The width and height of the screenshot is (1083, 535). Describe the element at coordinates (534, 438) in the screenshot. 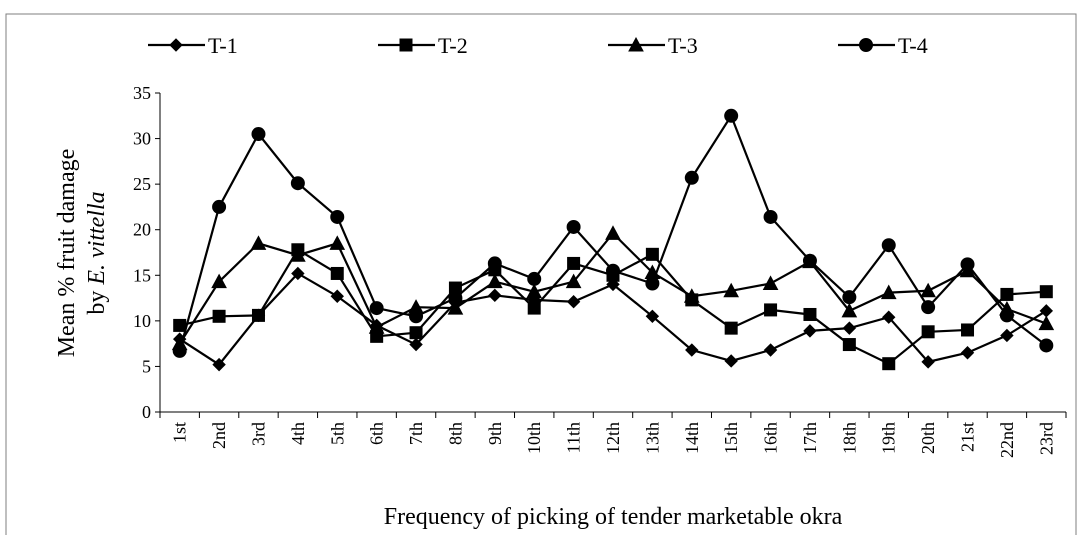

I see `x-tick-label: 10th` at that location.